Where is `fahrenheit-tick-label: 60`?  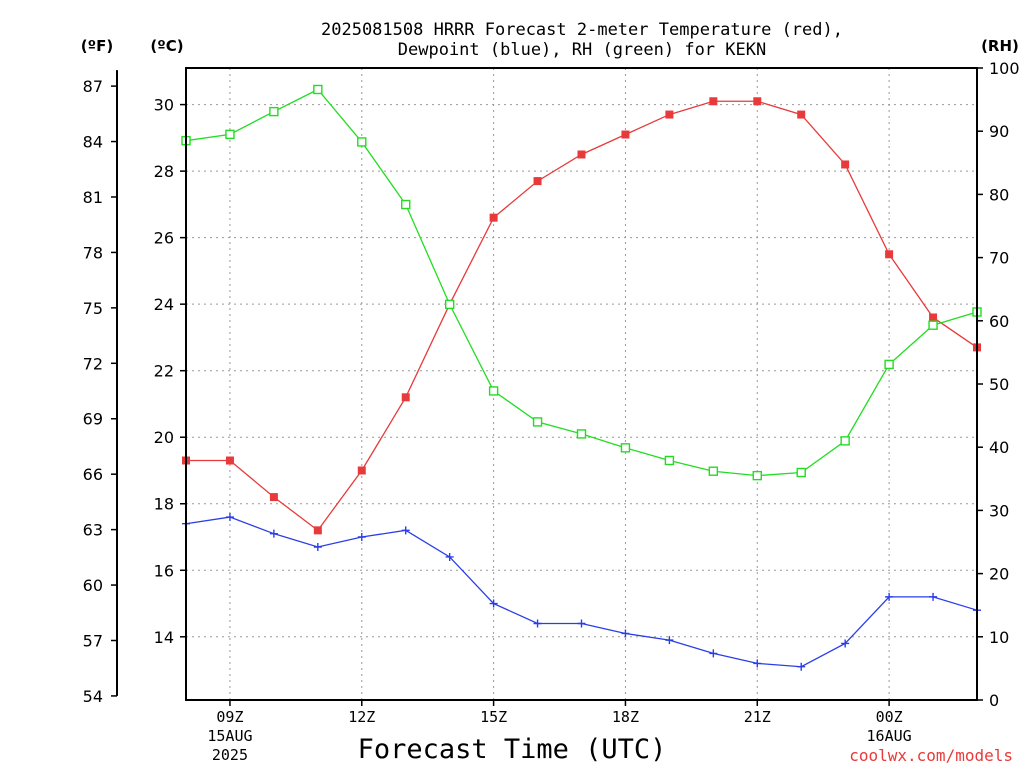 fahrenheit-tick-label: 60 is located at coordinates (93, 585).